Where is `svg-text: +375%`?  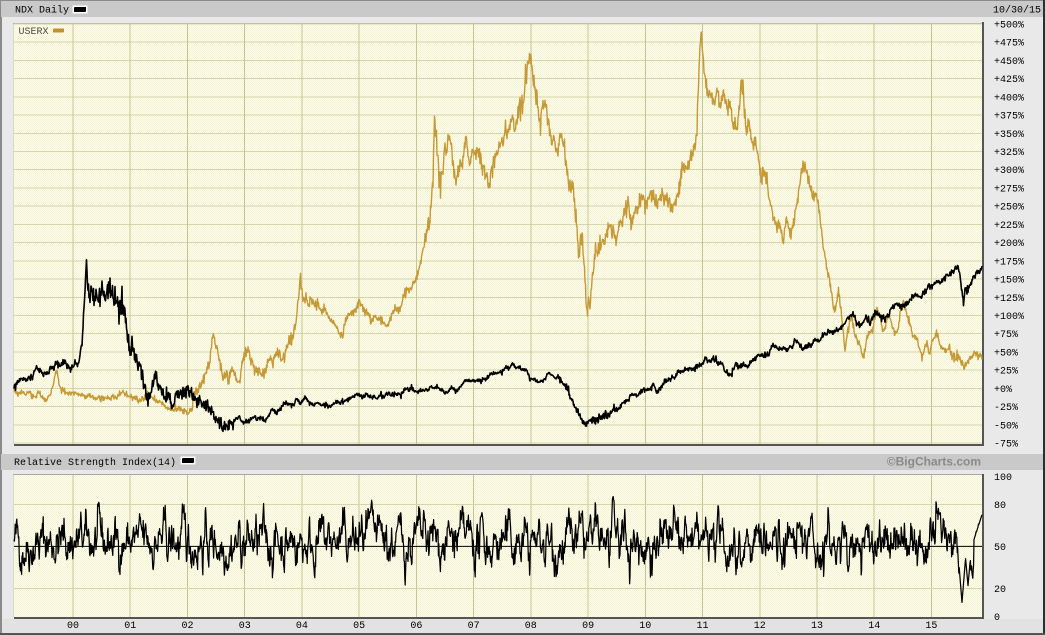
svg-text: +375% is located at coordinates (1009, 117).